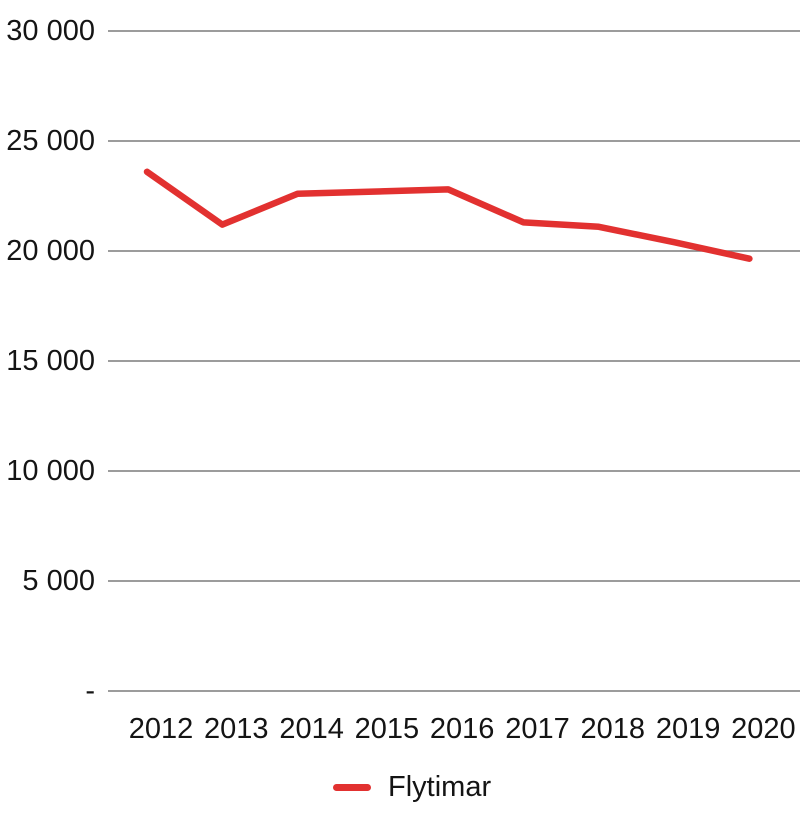  I want to click on x-axis-tick-label: 2015, so click(387, 729).